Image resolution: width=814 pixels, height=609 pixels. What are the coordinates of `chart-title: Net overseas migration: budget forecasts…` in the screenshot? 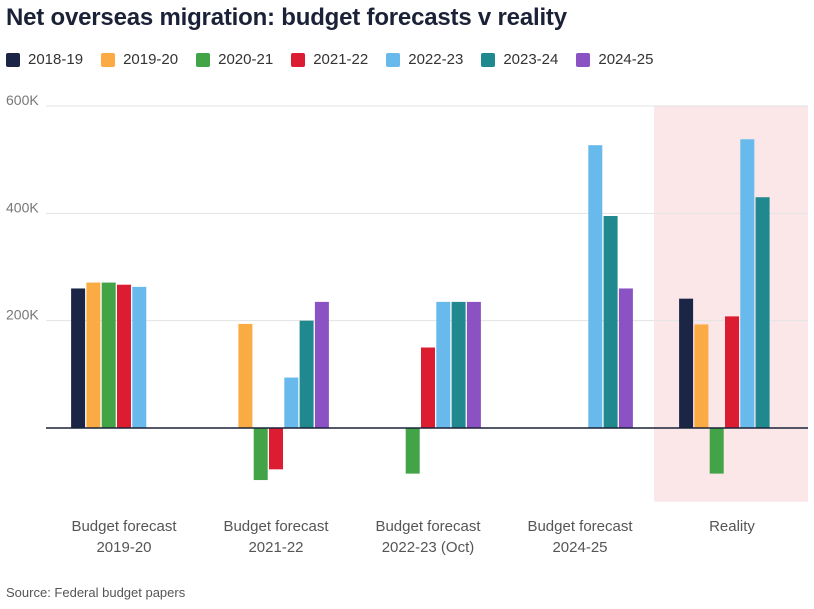 It's located at (286, 17).